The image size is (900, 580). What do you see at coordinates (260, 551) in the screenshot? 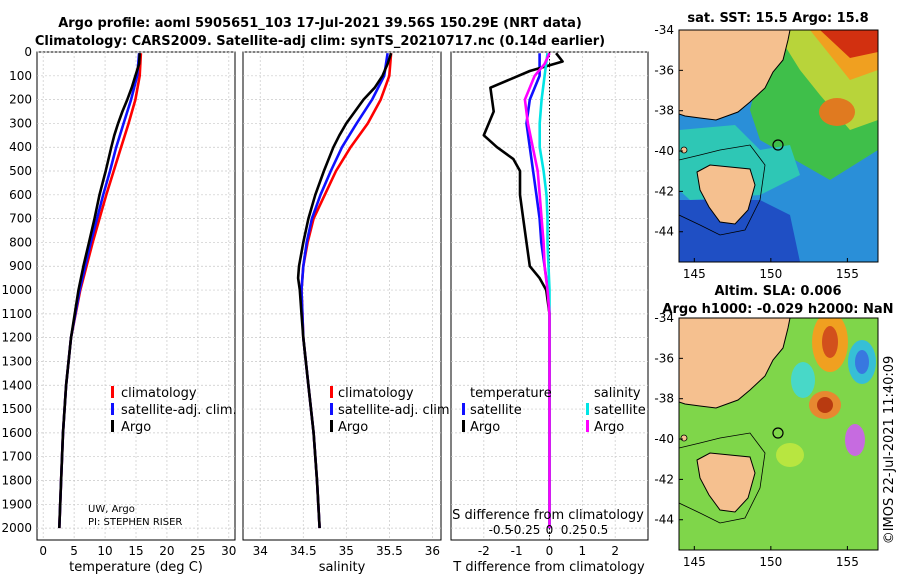
I see `x-tick-label: 34` at bounding box center [260, 551].